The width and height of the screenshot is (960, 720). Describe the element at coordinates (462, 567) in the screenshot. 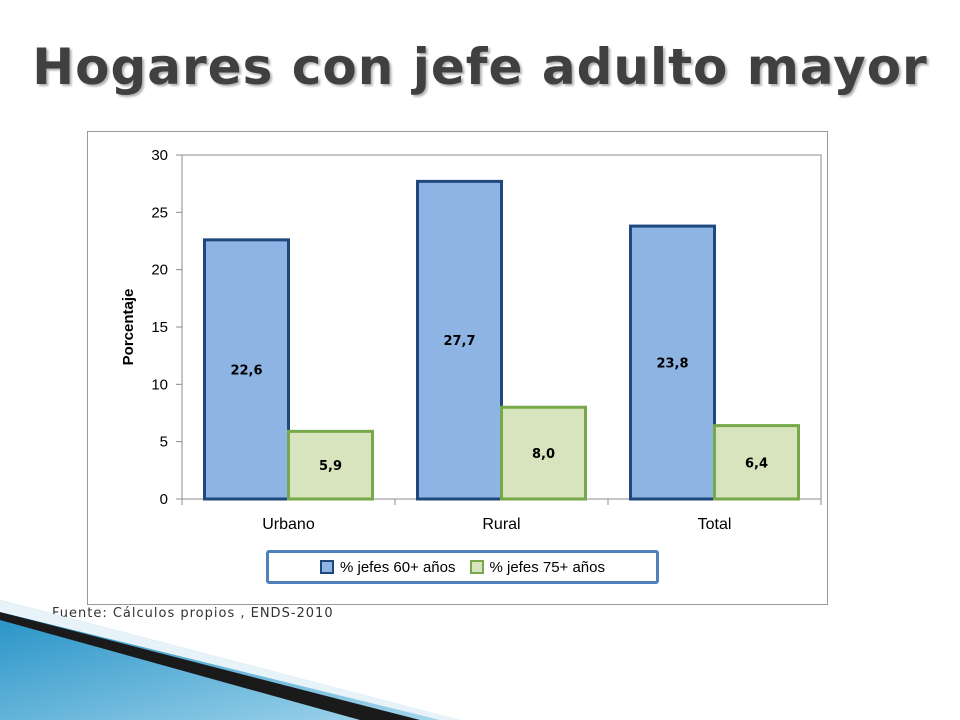

I see `chart-legend: % jefes 60+ años % jefes 75+ años` at that location.